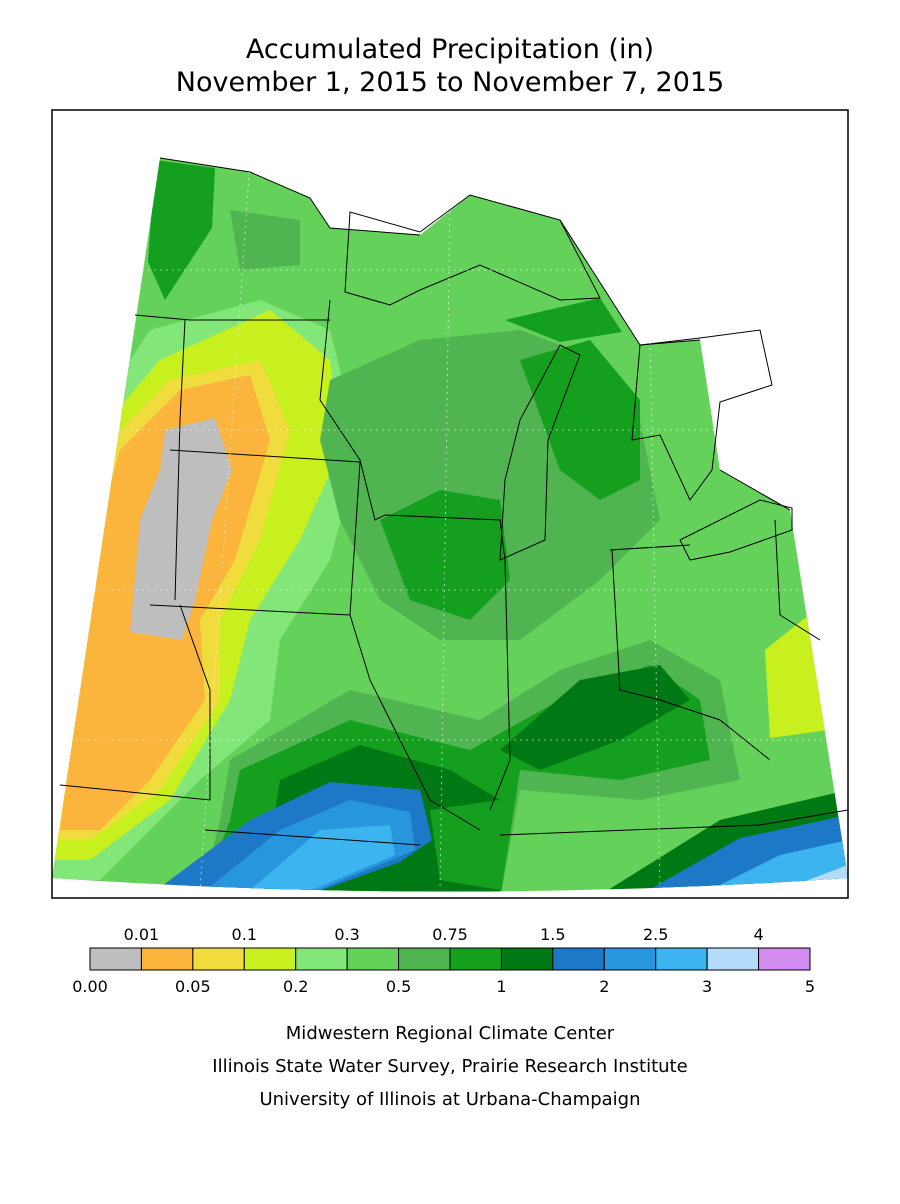 The image size is (900, 1204). What do you see at coordinates (472, 250) in the screenshot?
I see `lake-superior` at bounding box center [472, 250].